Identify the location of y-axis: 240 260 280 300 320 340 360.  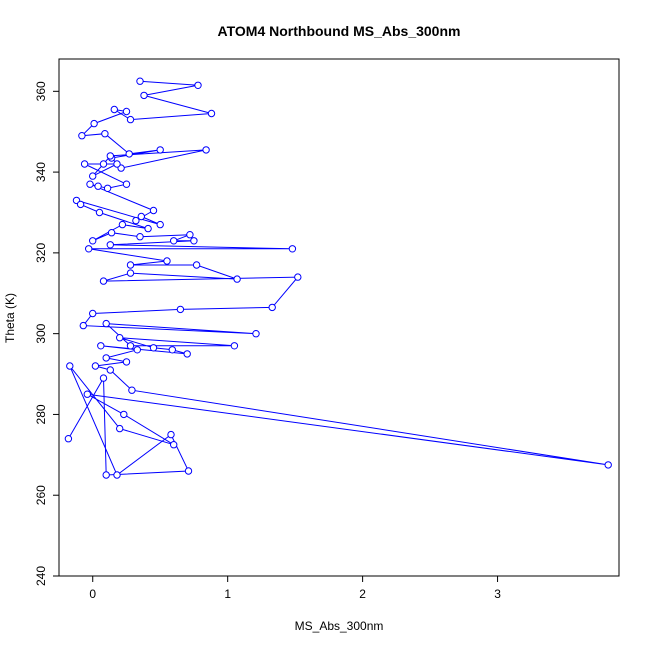
(47, 333).